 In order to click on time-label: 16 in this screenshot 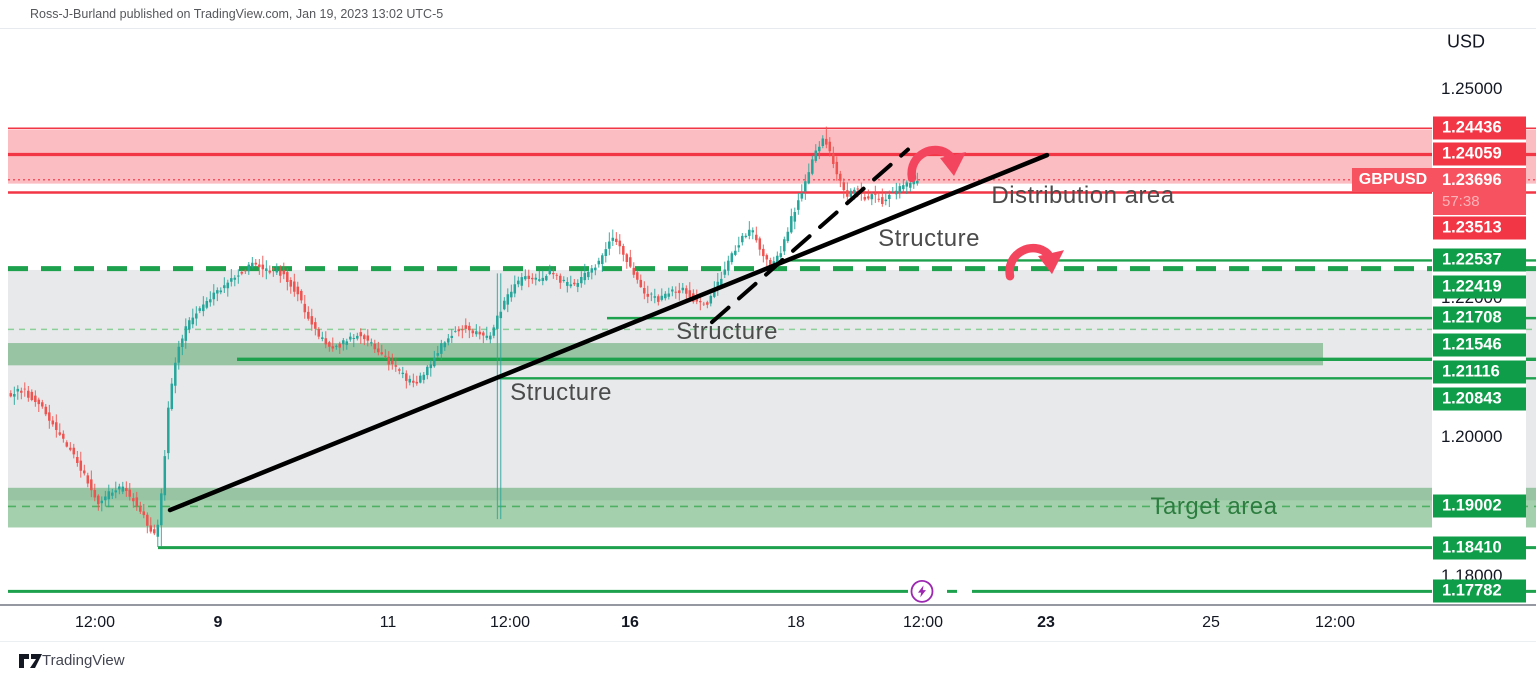, I will do `click(630, 622)`.